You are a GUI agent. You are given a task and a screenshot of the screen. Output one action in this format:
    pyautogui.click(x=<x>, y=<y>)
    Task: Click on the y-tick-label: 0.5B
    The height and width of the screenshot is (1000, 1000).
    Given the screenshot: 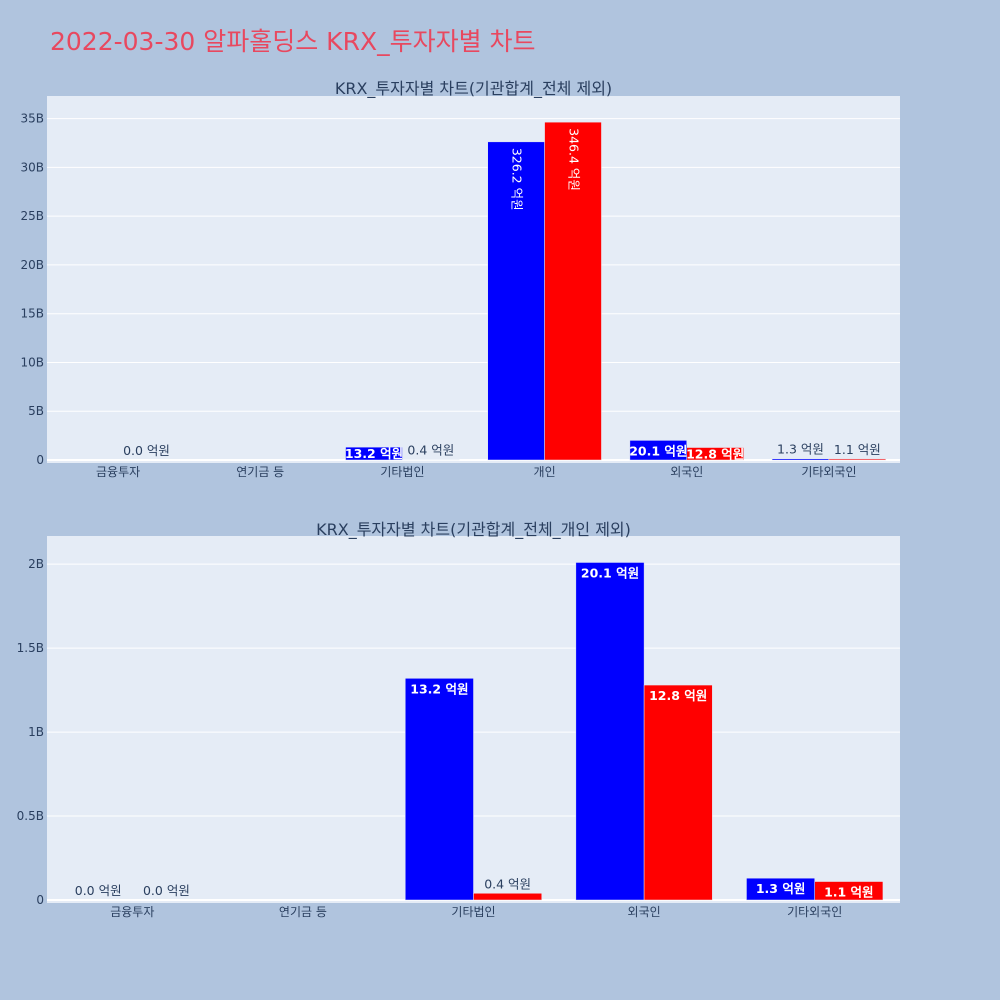 What is the action you would take?
    pyautogui.click(x=30, y=816)
    